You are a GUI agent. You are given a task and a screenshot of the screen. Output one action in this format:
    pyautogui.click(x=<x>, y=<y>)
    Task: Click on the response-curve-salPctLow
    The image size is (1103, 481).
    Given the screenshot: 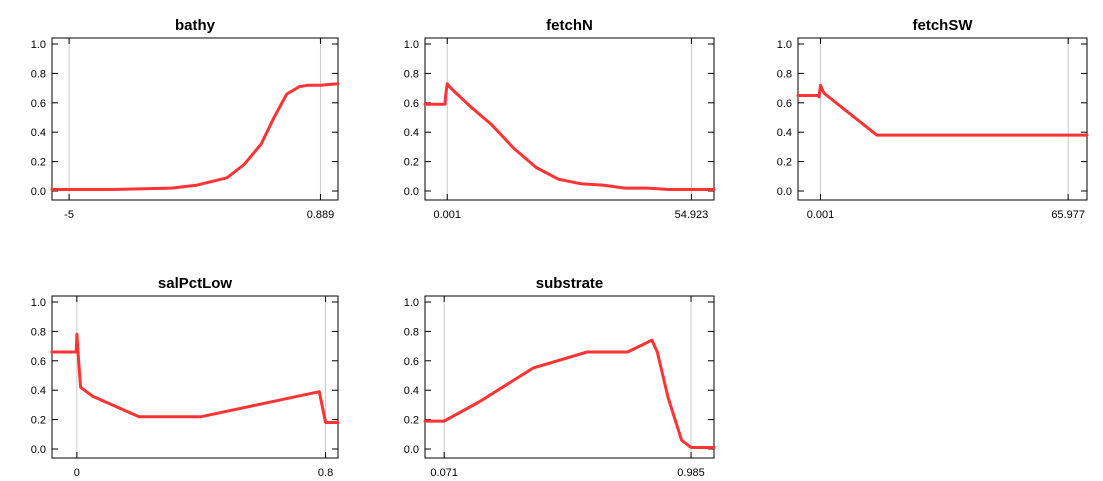 What is the action you would take?
    pyautogui.click(x=195, y=378)
    